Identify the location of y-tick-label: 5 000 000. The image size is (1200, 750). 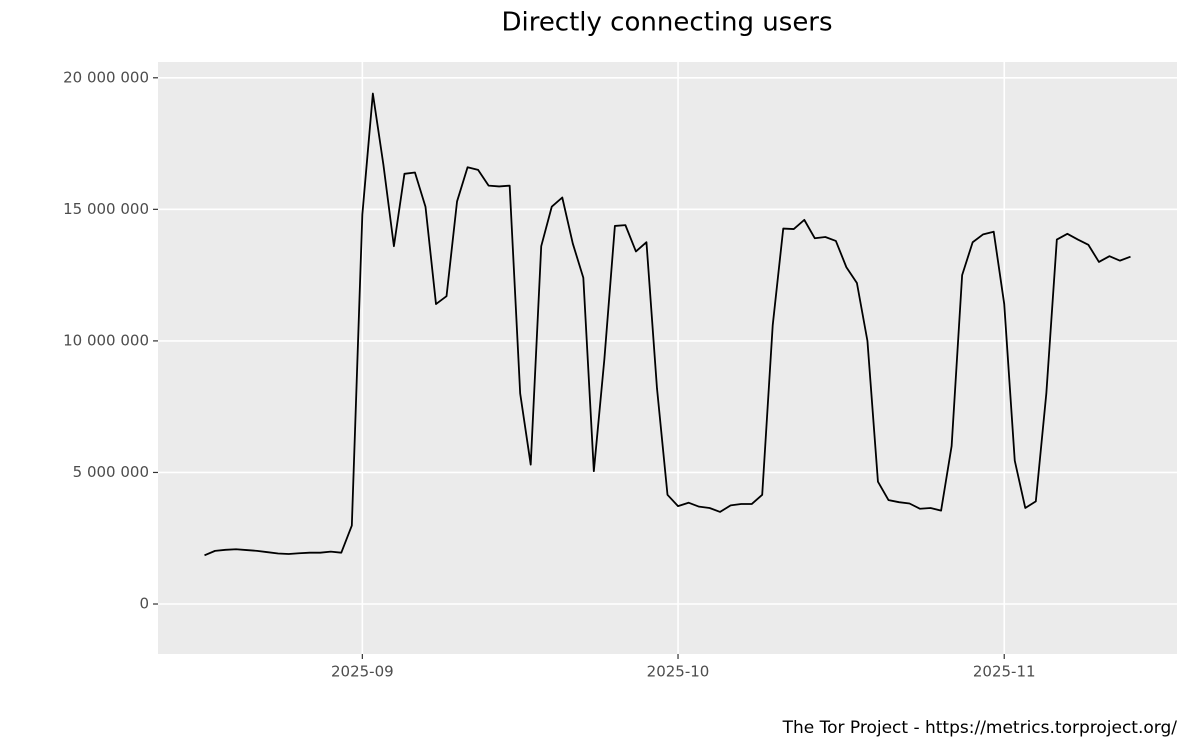
(111, 472).